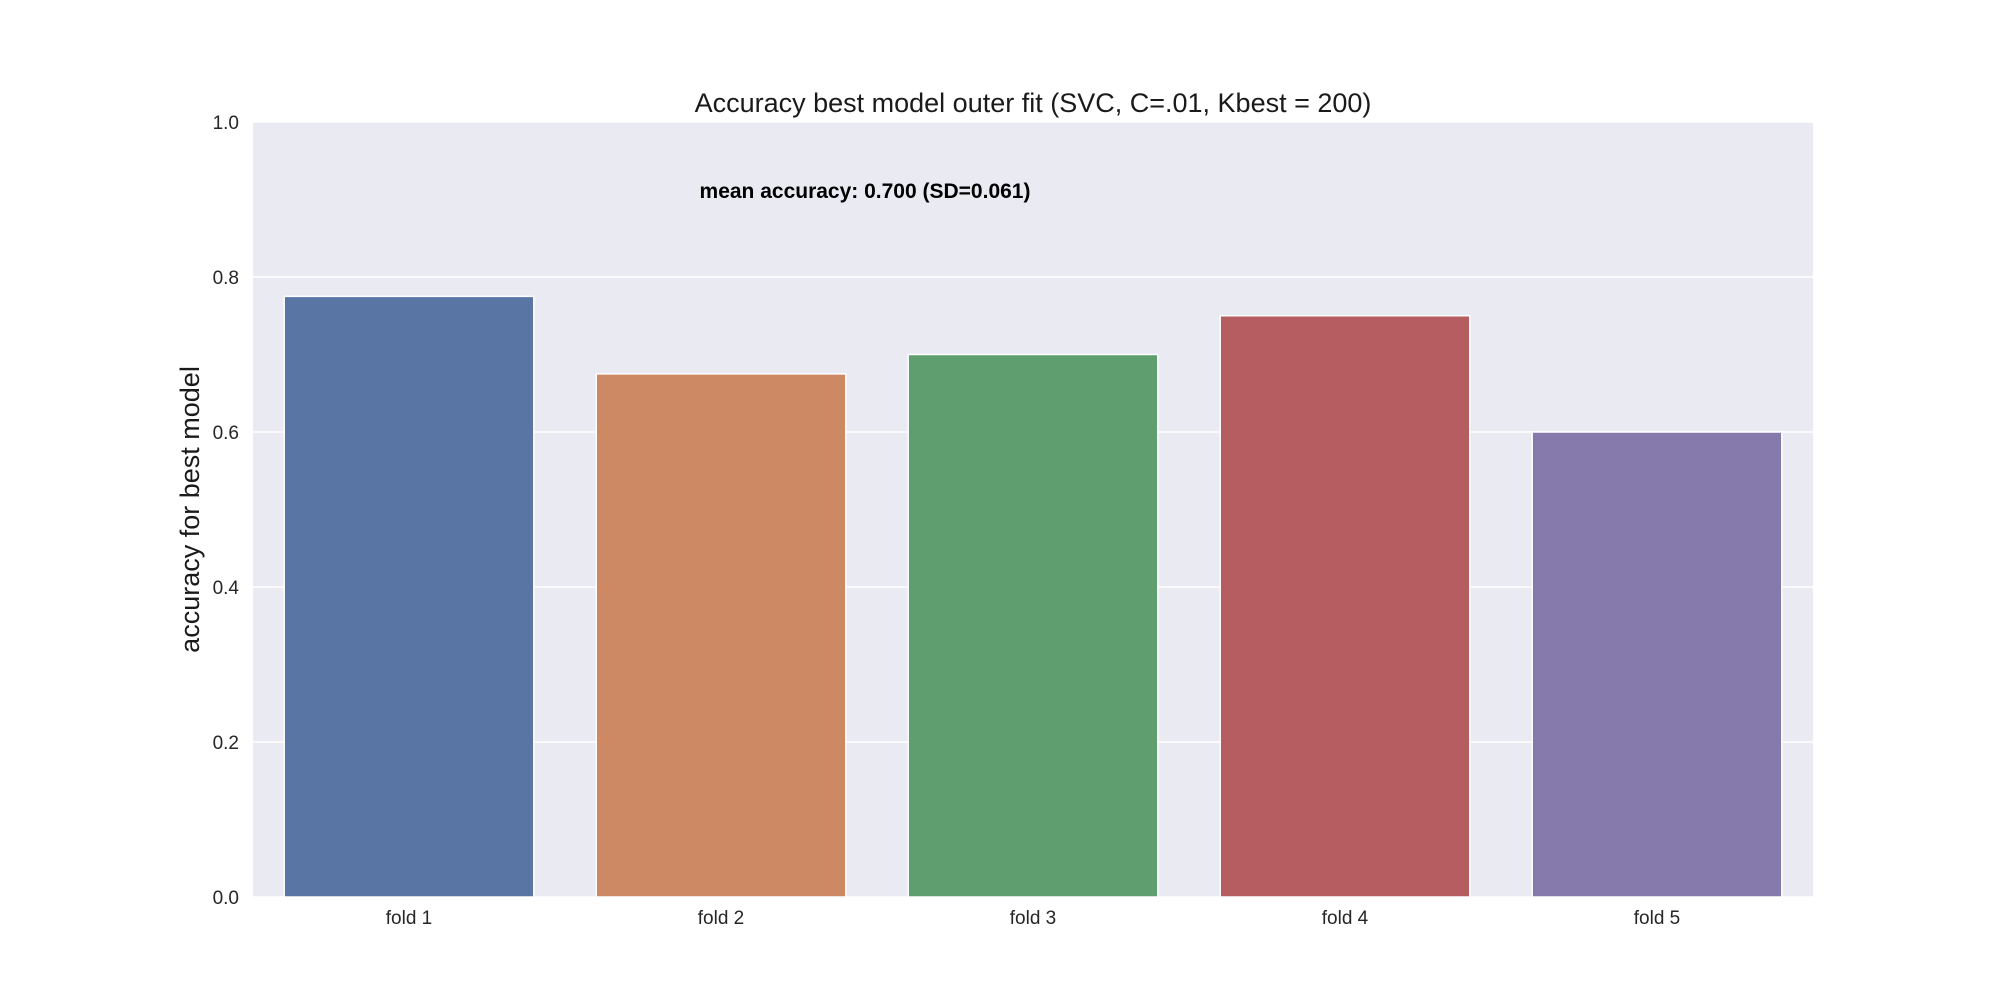 This screenshot has width=2000, height=1005. I want to click on x-tick-label: fold 3, so click(1033, 918).